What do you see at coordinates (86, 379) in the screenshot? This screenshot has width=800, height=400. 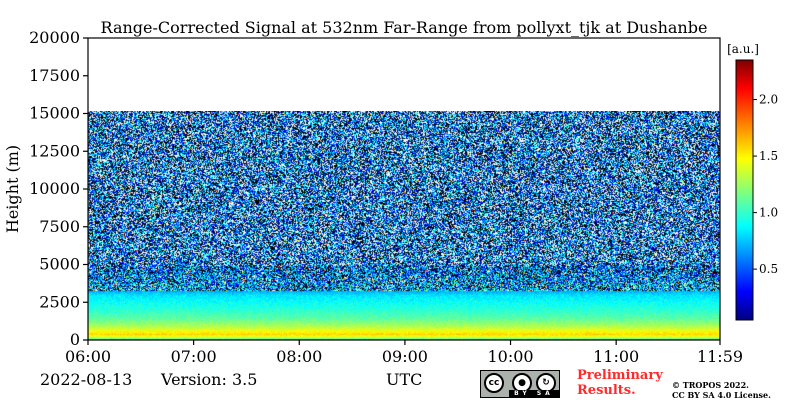 I see `date-label: 2022-08-13` at bounding box center [86, 379].